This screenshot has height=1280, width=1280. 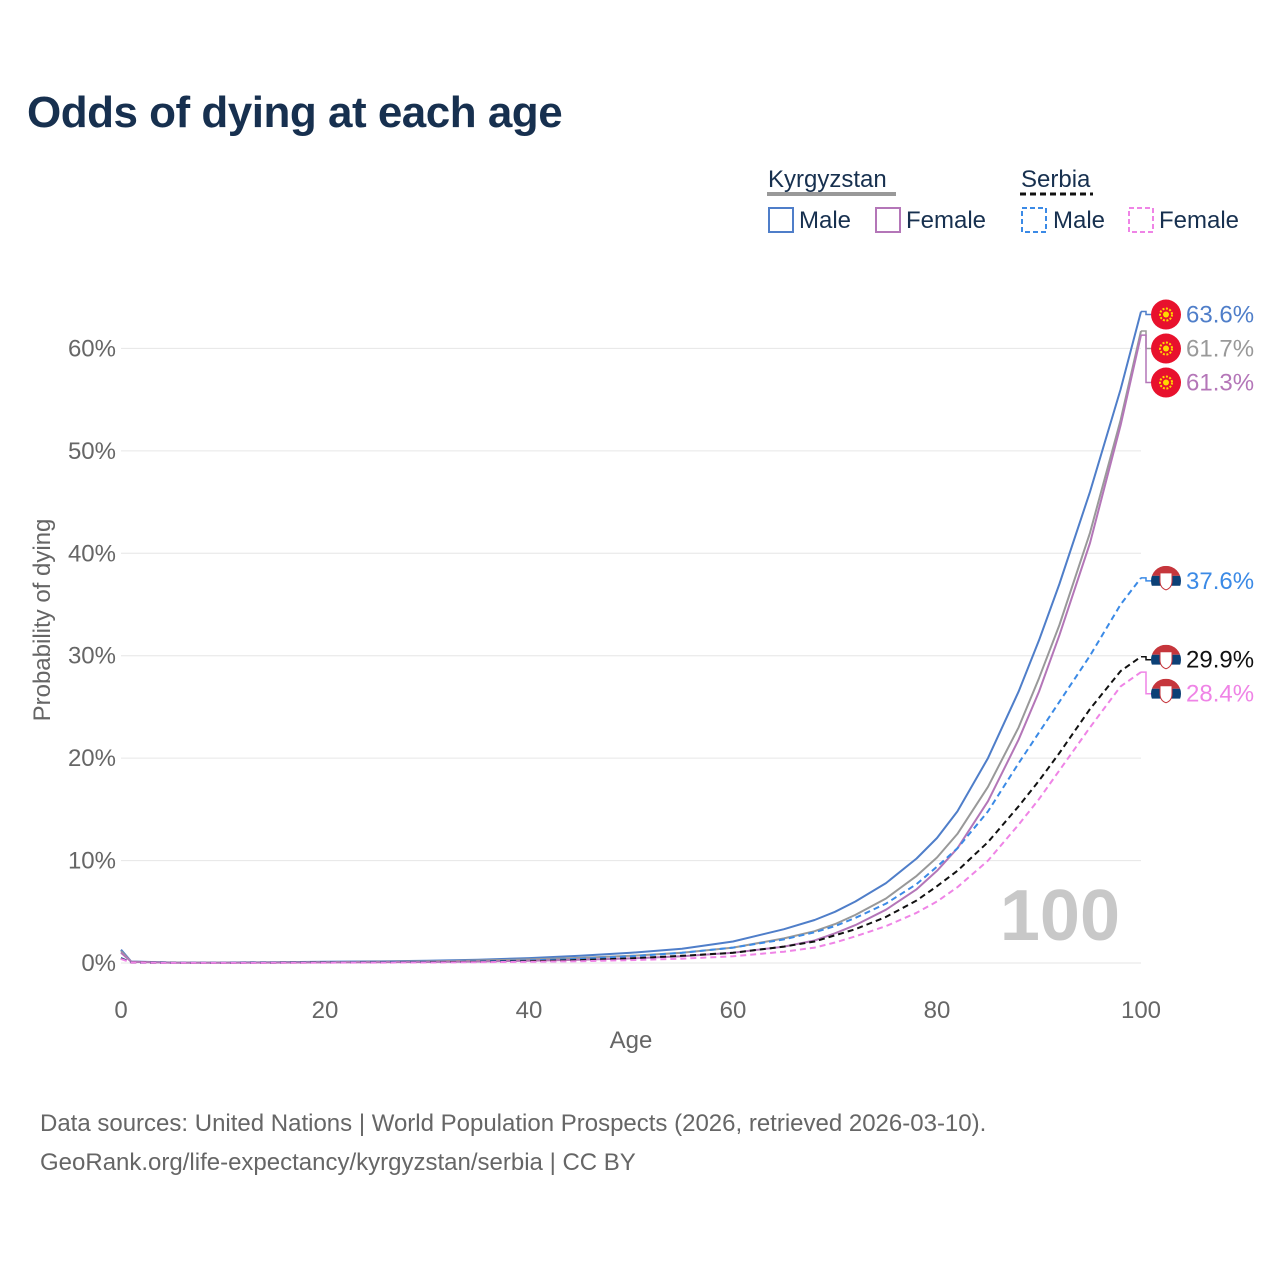 What do you see at coordinates (120, 1010) in the screenshot?
I see `x-tick-label: 0` at bounding box center [120, 1010].